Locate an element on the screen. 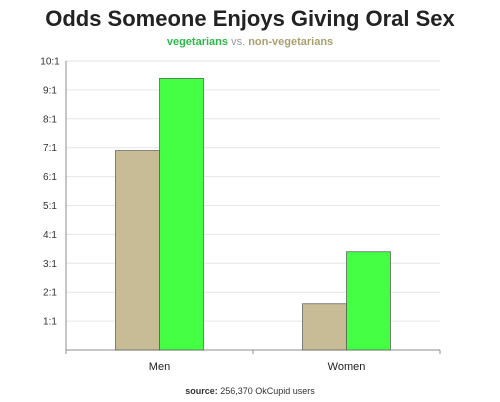  bar-vegetarians-women is located at coordinates (368, 301).